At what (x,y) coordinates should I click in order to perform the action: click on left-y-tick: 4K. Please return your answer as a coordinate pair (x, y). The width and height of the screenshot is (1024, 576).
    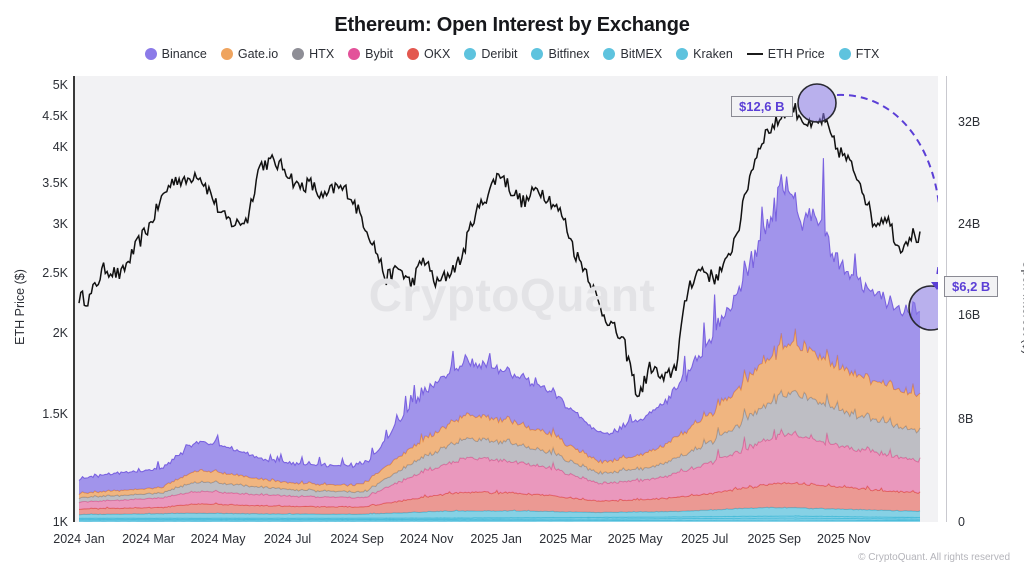
    Looking at the image, I should click on (60, 147).